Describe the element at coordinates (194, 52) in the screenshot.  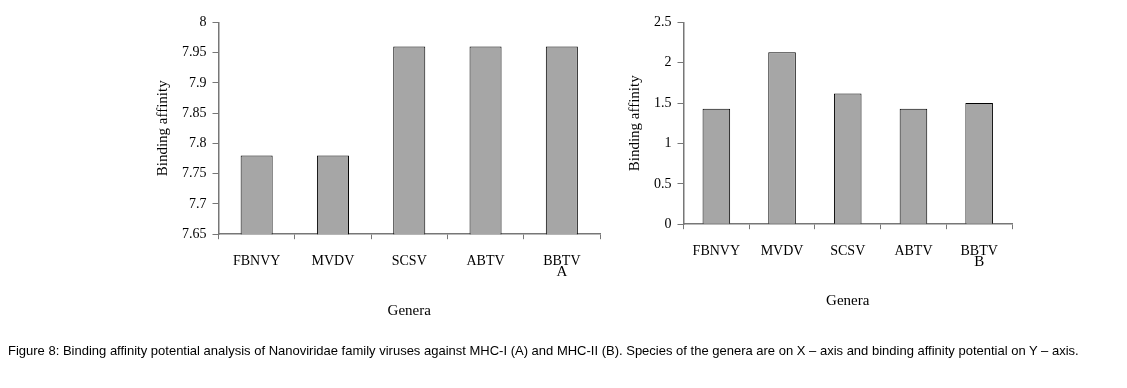
I see `y-tick-label: 7.95` at that location.